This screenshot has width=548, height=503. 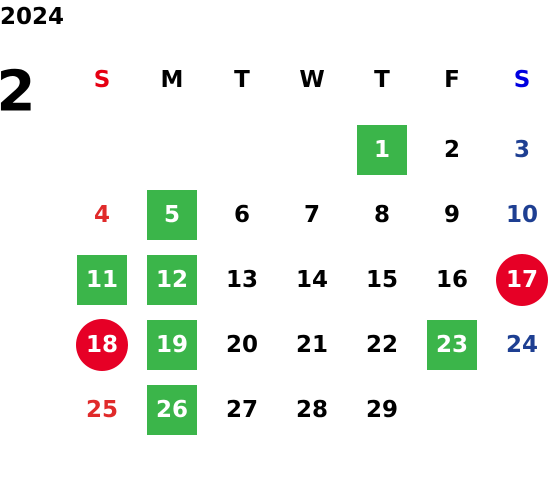 I want to click on day: 21, so click(x=312, y=345).